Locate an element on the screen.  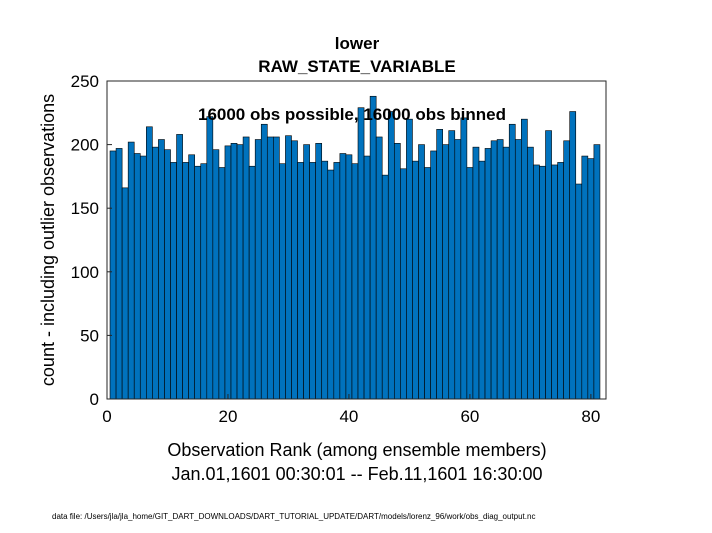
y-tick-label: 50 is located at coordinates (89, 335).